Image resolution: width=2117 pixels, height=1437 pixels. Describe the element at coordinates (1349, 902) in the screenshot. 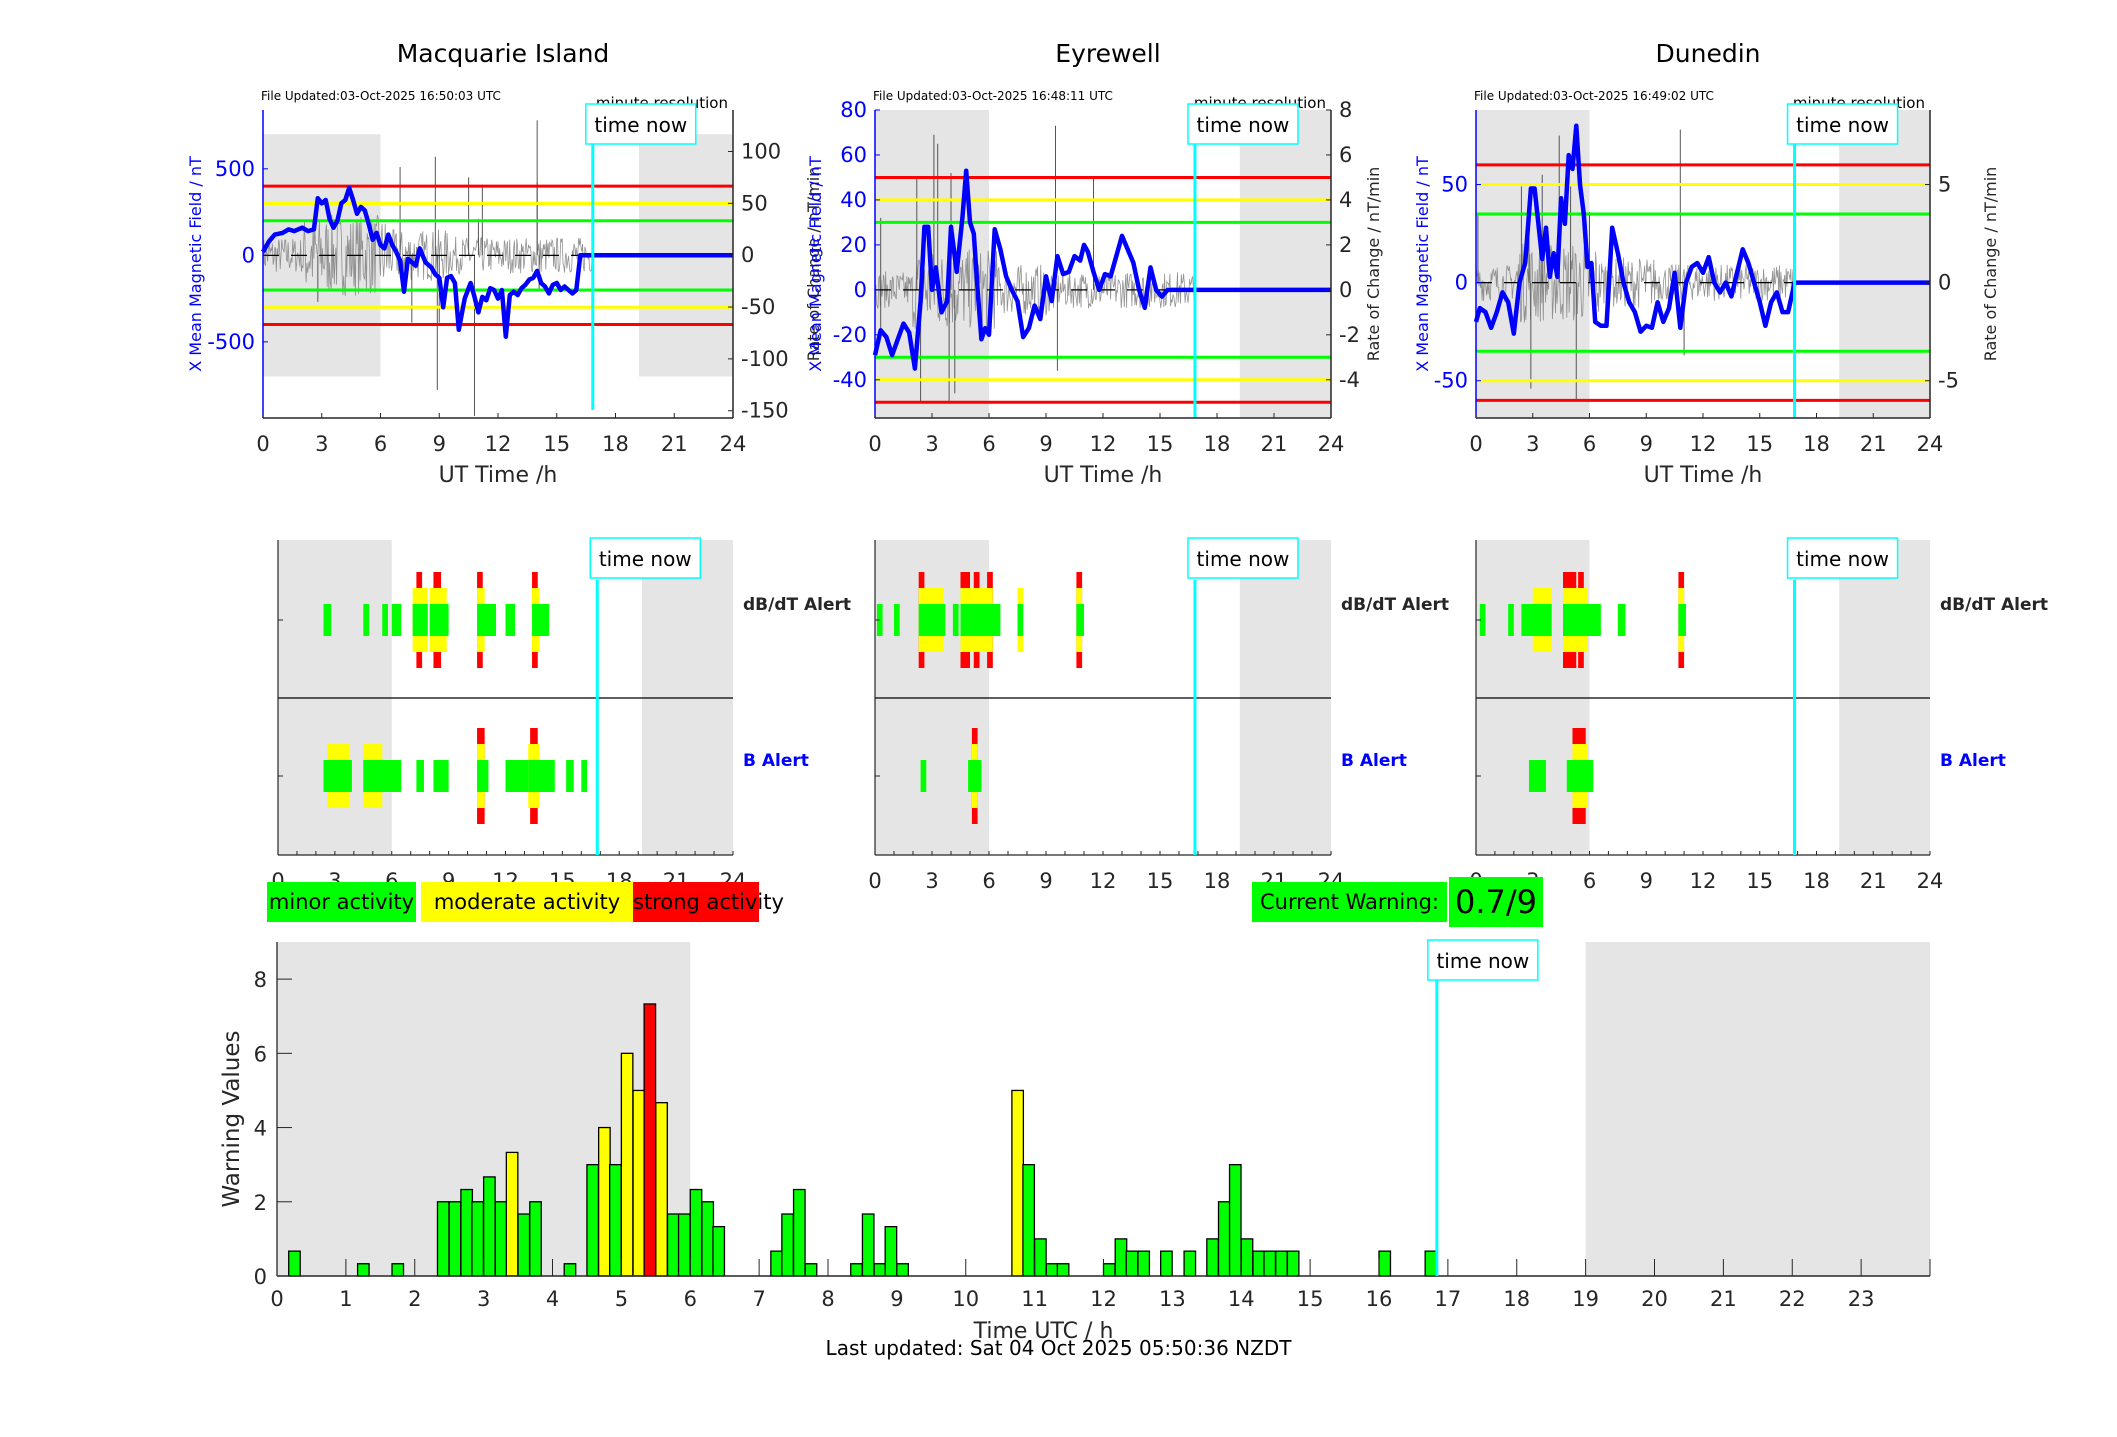

I see `current-warning-label: Current Warning:` at that location.